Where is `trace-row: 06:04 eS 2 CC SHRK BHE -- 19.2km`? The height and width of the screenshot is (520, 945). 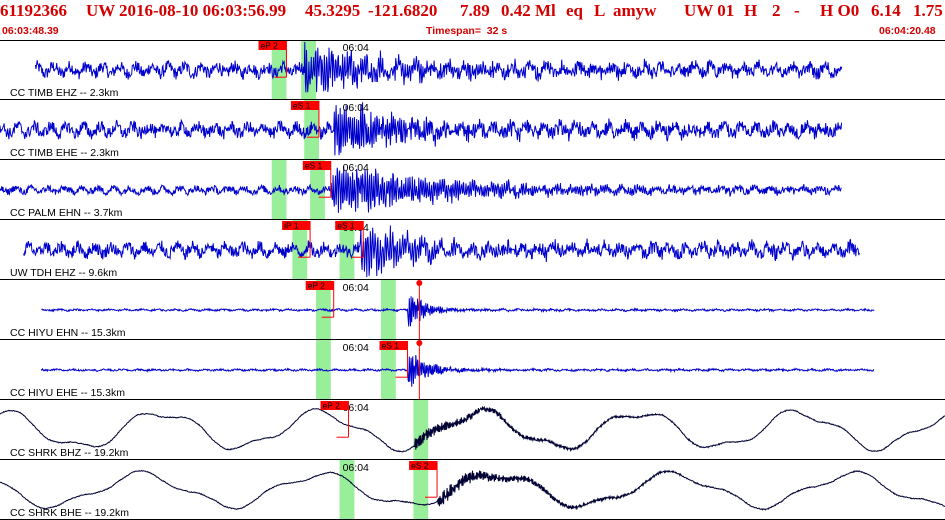 trace-row: 06:04 eS 2 CC SHRK BHE -- 19.2km is located at coordinates (472, 490).